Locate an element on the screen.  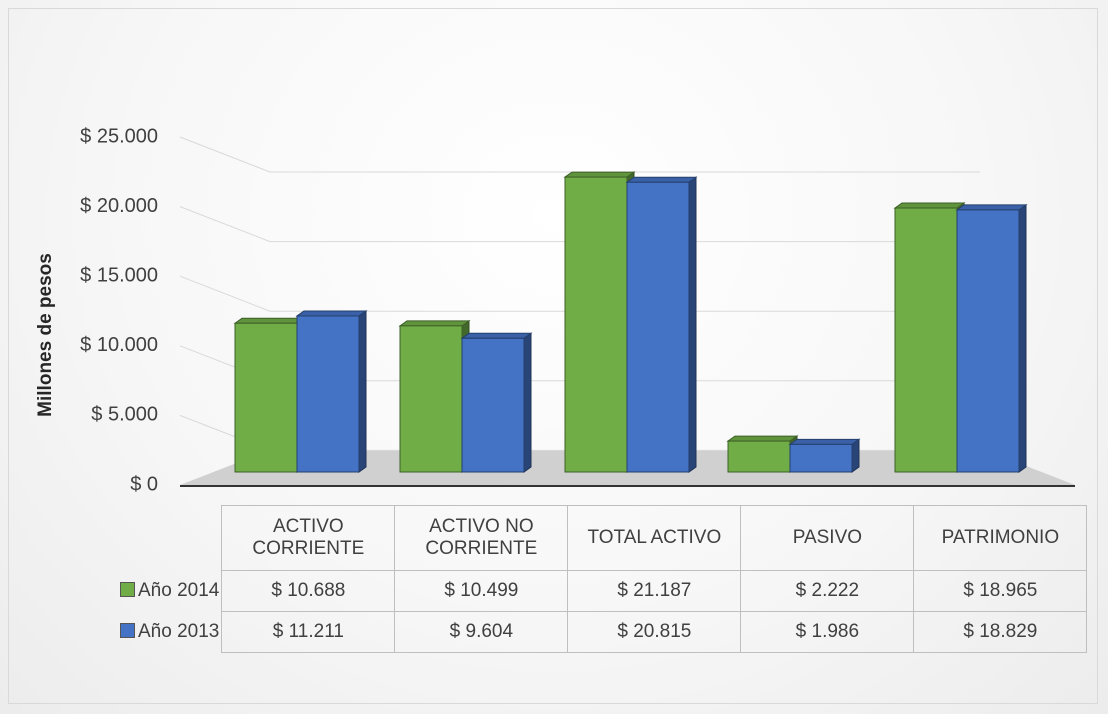
value-label: $ 20.815 is located at coordinates (654, 632).